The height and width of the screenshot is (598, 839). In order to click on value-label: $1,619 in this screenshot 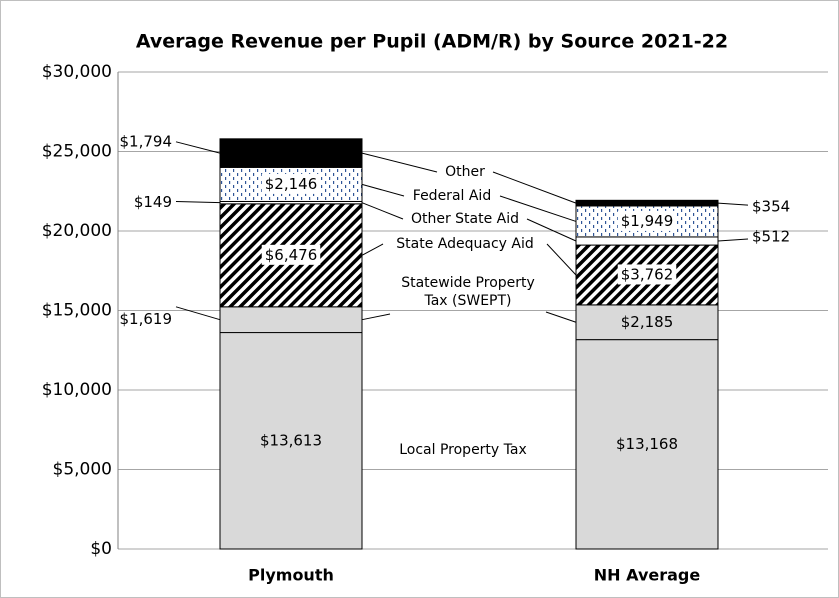, I will do `click(146, 319)`.